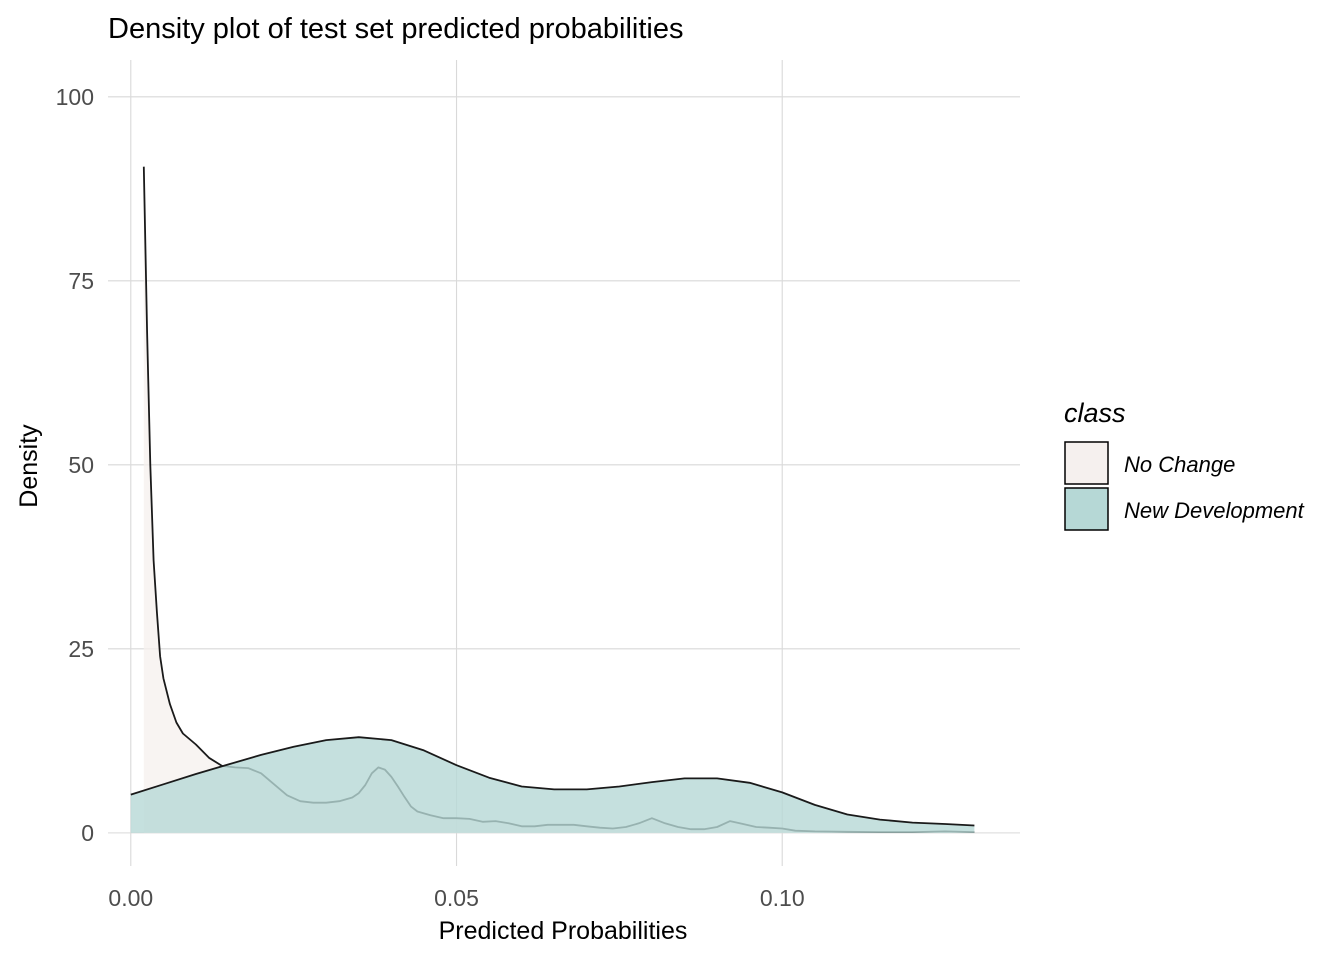 This screenshot has width=1344, height=960. I want to click on legend: class No Change New Development, so click(1184, 464).